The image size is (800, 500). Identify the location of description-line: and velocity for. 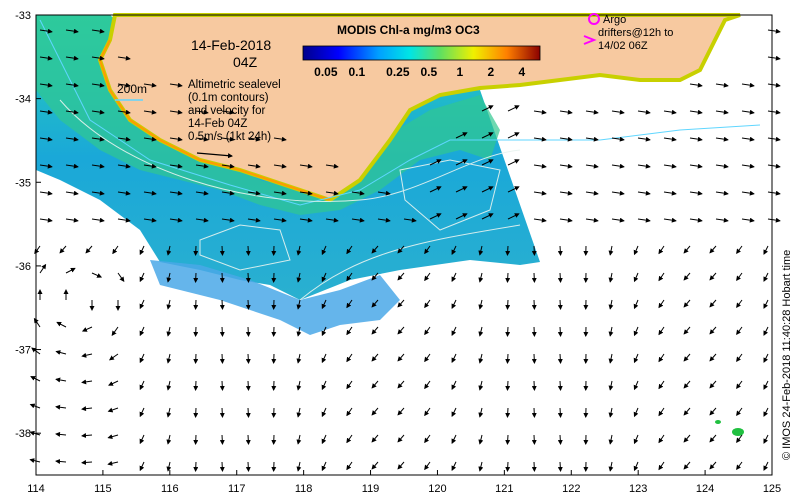
(227, 111).